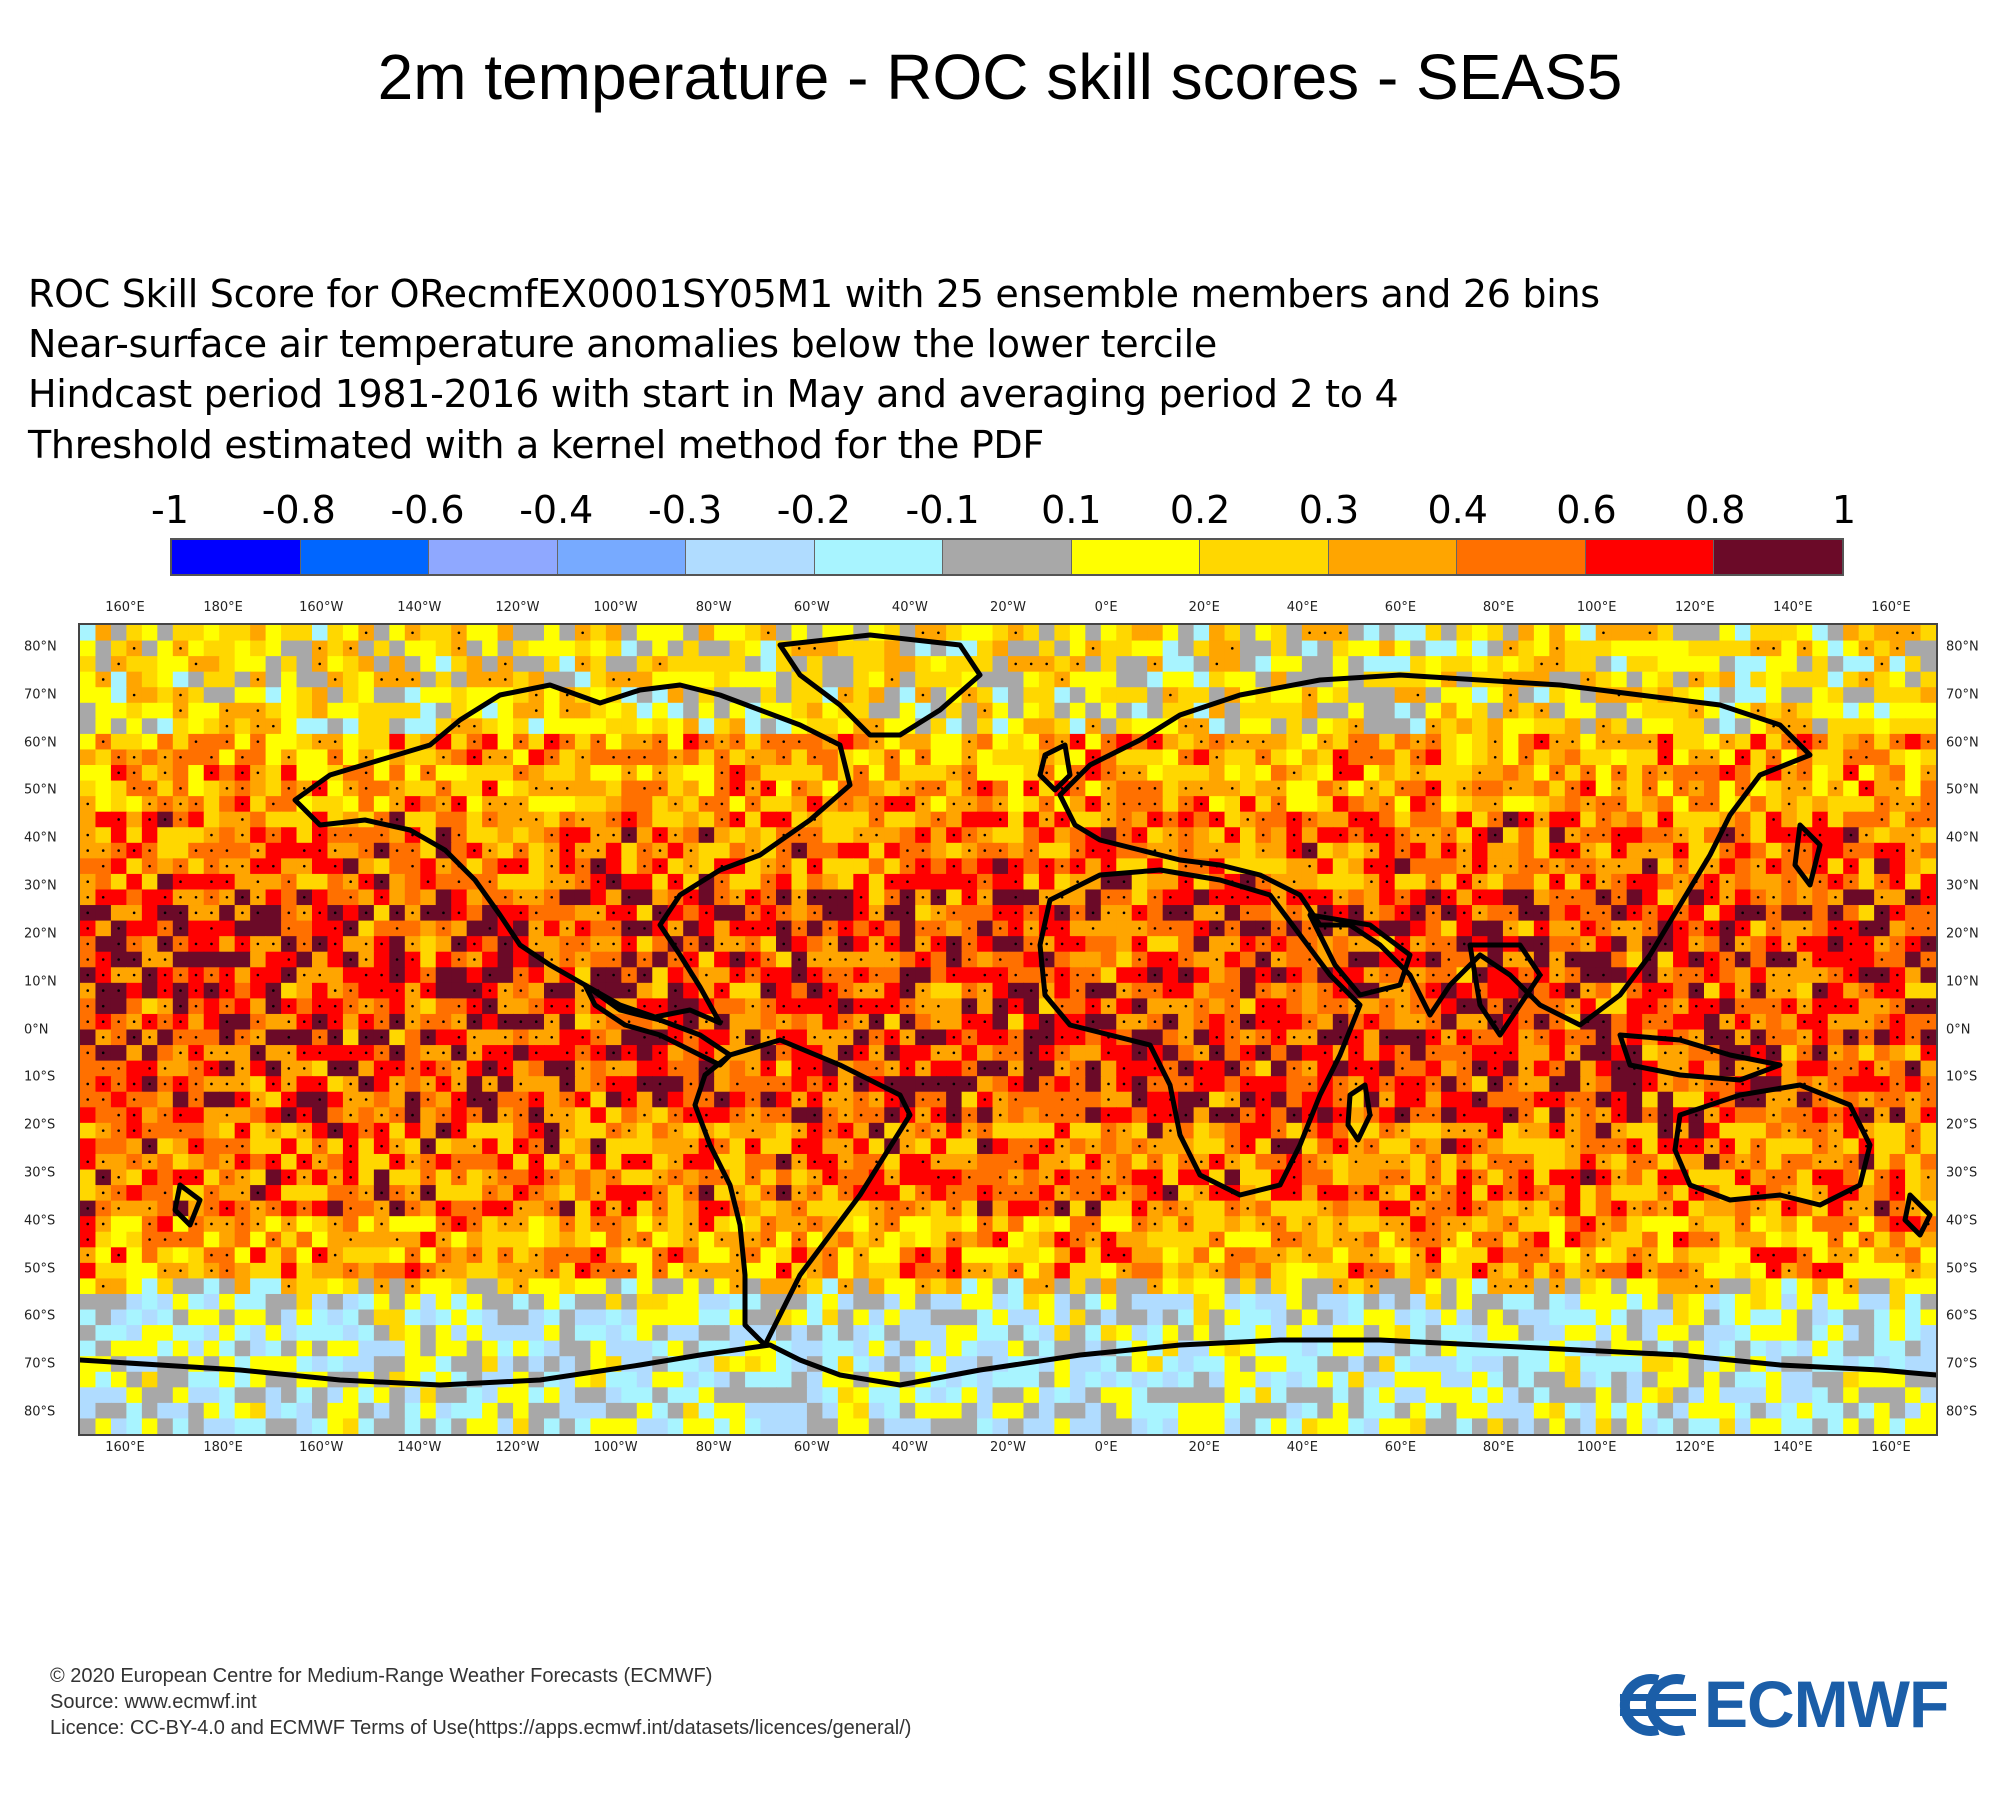  What do you see at coordinates (615, 607) in the screenshot?
I see `longitude-label: 100°W` at bounding box center [615, 607].